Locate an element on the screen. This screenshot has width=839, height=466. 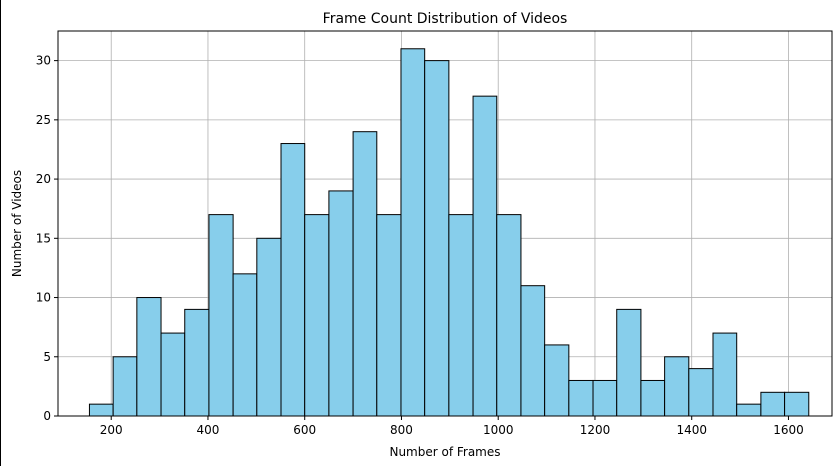
window-edge is located at coordinates (0, 233).